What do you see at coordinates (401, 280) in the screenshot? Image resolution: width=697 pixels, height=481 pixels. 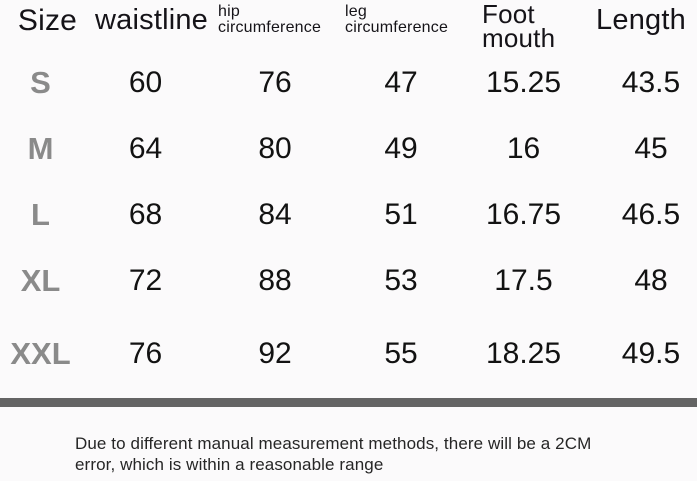 I see `leg-value: 53` at bounding box center [401, 280].